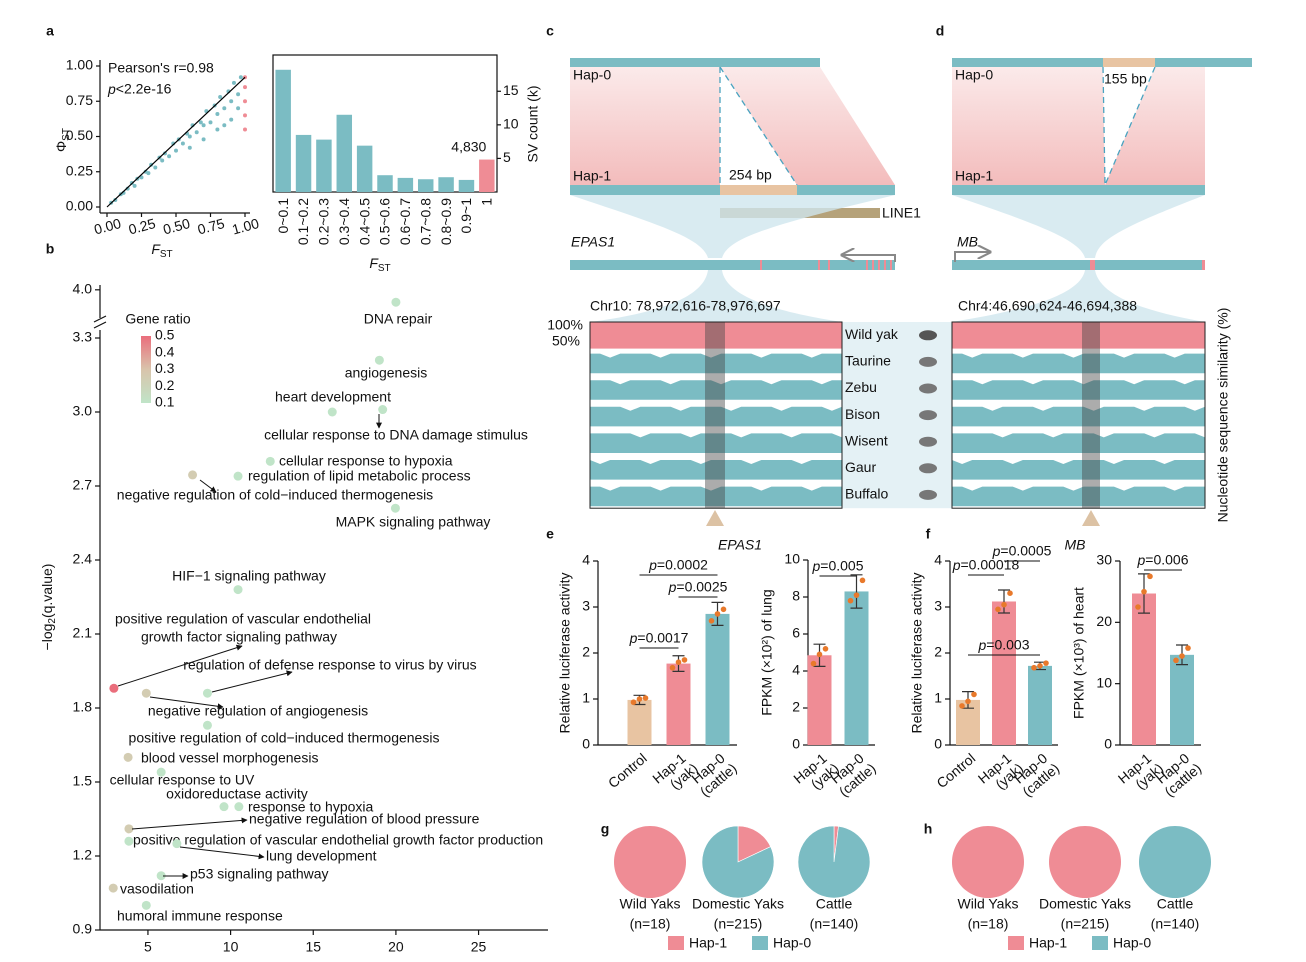 This screenshot has height=962, width=1306. Describe the element at coordinates (100, 319) in the screenshot. I see `axis-break` at that location.